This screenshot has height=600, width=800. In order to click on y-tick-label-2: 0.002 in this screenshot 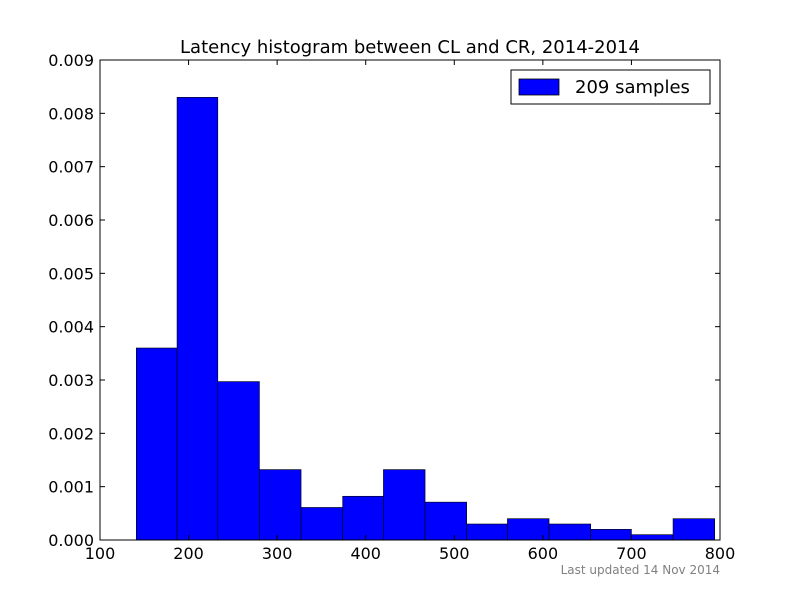, I will do `click(71, 433)`.